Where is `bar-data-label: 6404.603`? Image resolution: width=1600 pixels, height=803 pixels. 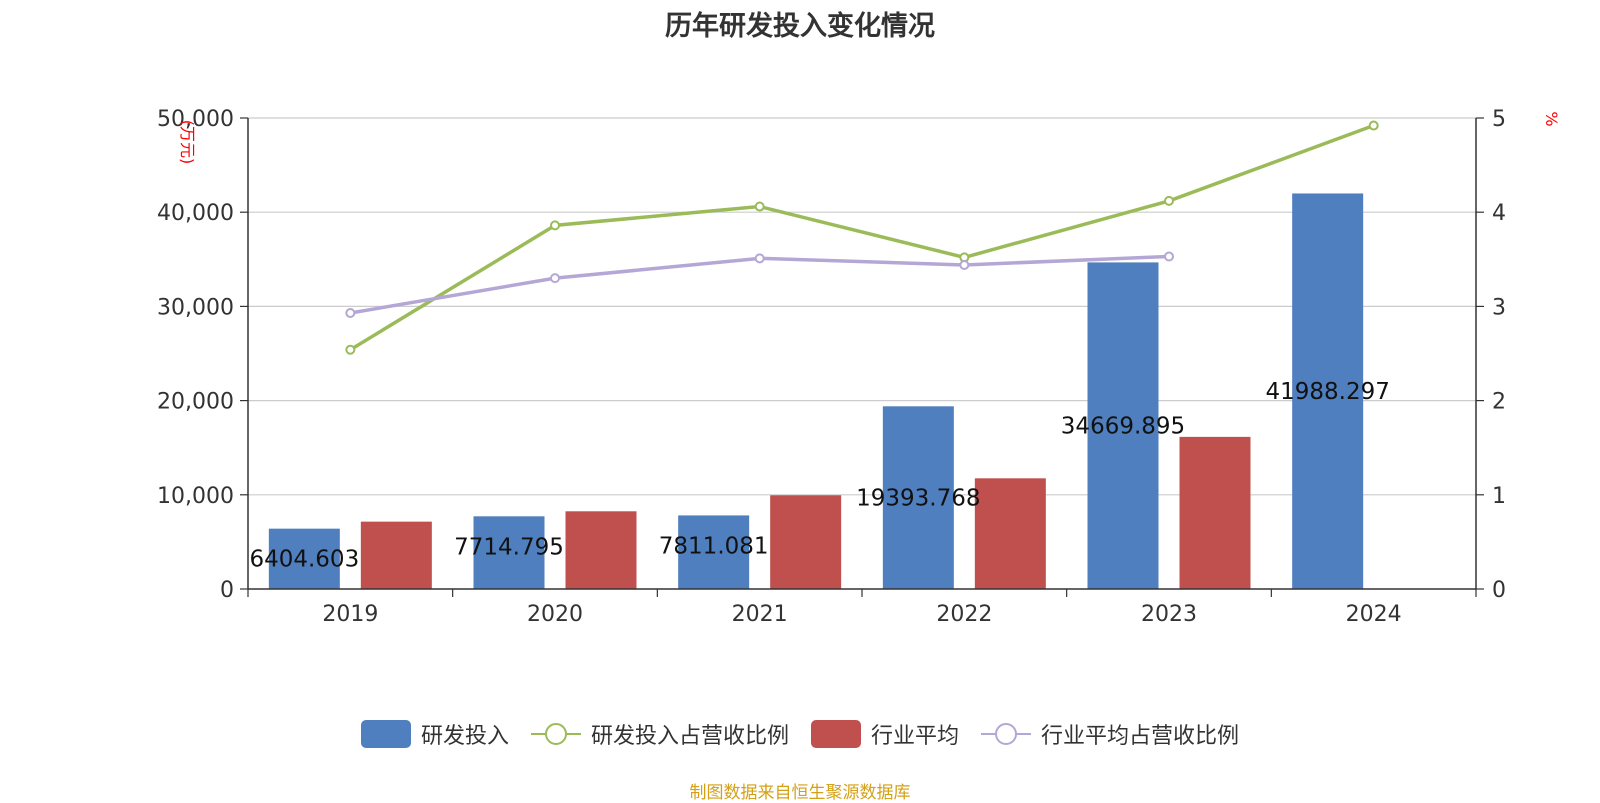
bar-data-label: 6404.603 is located at coordinates (304, 560).